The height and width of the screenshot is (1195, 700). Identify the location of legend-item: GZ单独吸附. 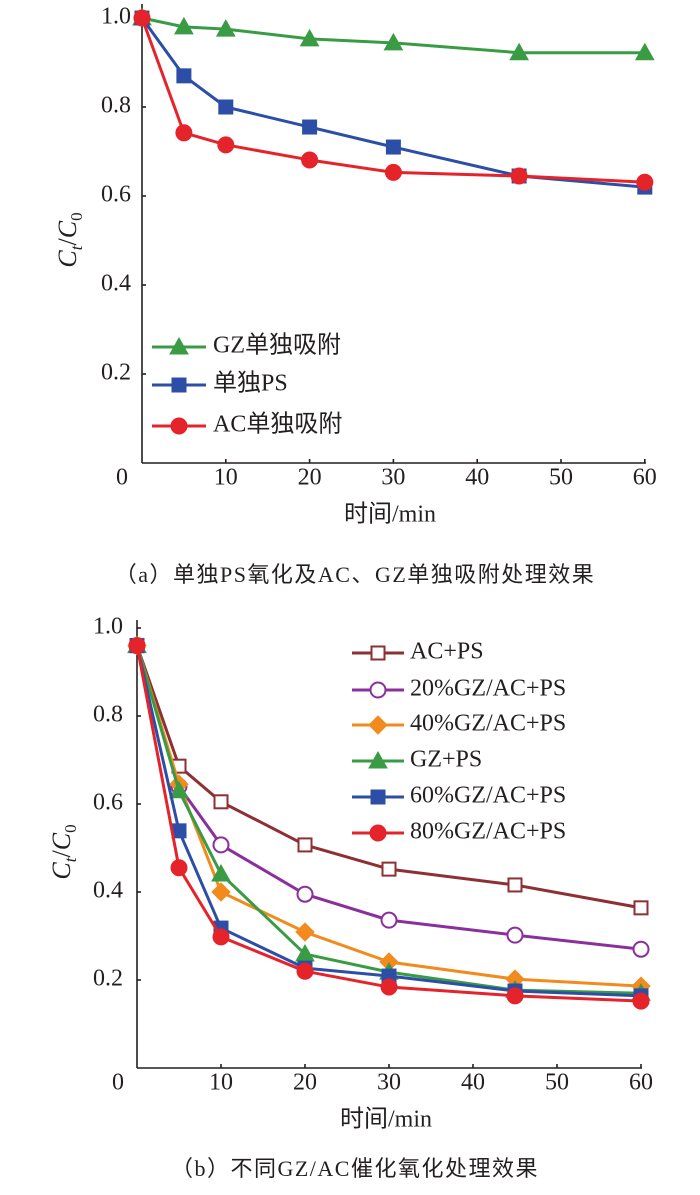
(246, 345).